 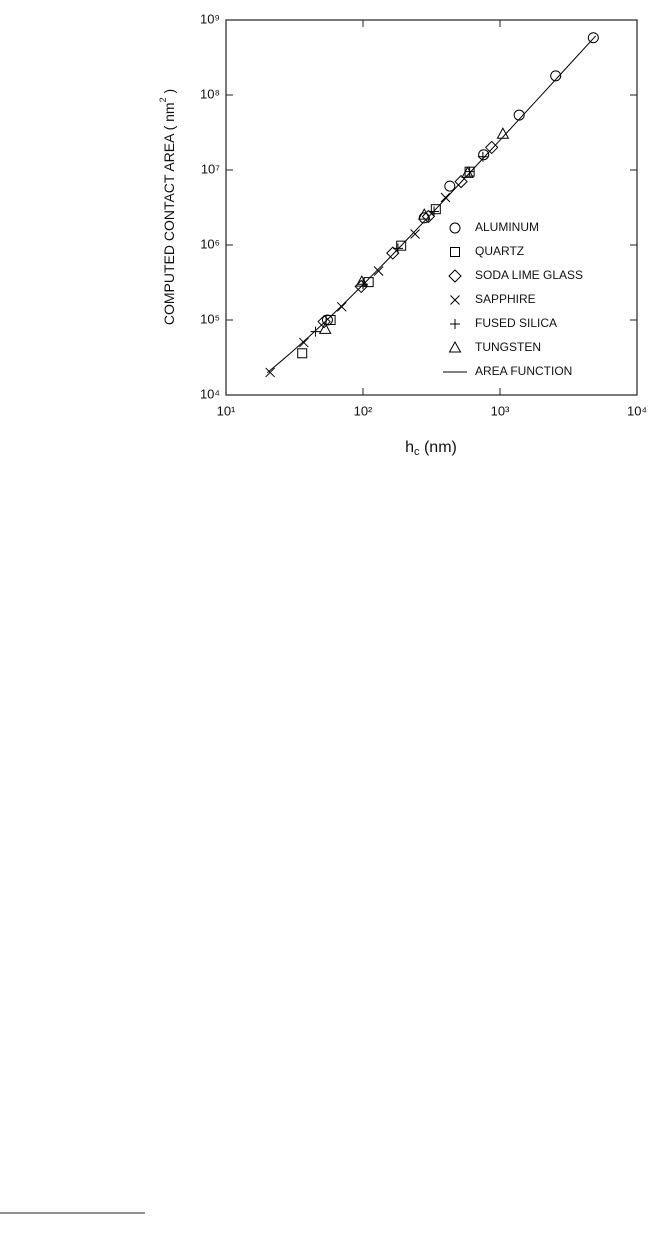 What do you see at coordinates (409, 447) in the screenshot?
I see `x-label-main: h` at bounding box center [409, 447].